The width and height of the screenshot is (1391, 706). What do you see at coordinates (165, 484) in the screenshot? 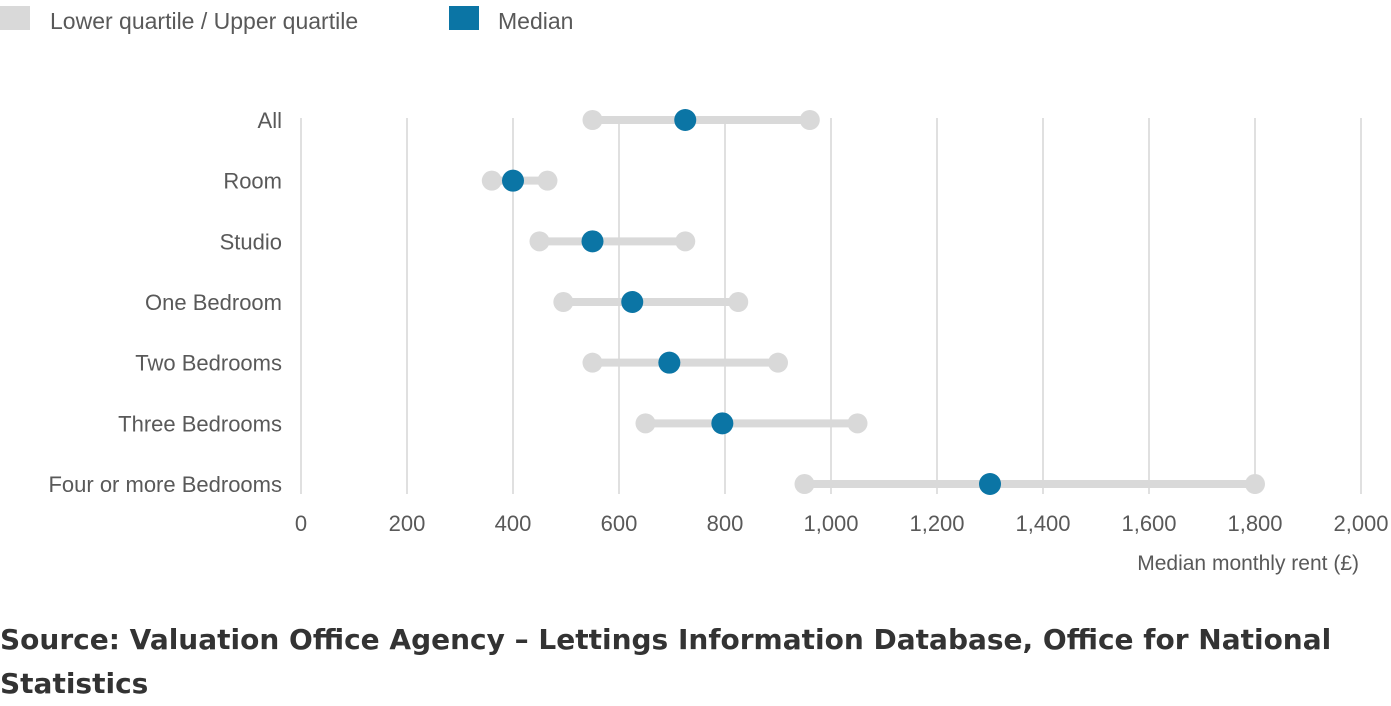
I see `category-label: Four or more Bedrooms` at bounding box center [165, 484].